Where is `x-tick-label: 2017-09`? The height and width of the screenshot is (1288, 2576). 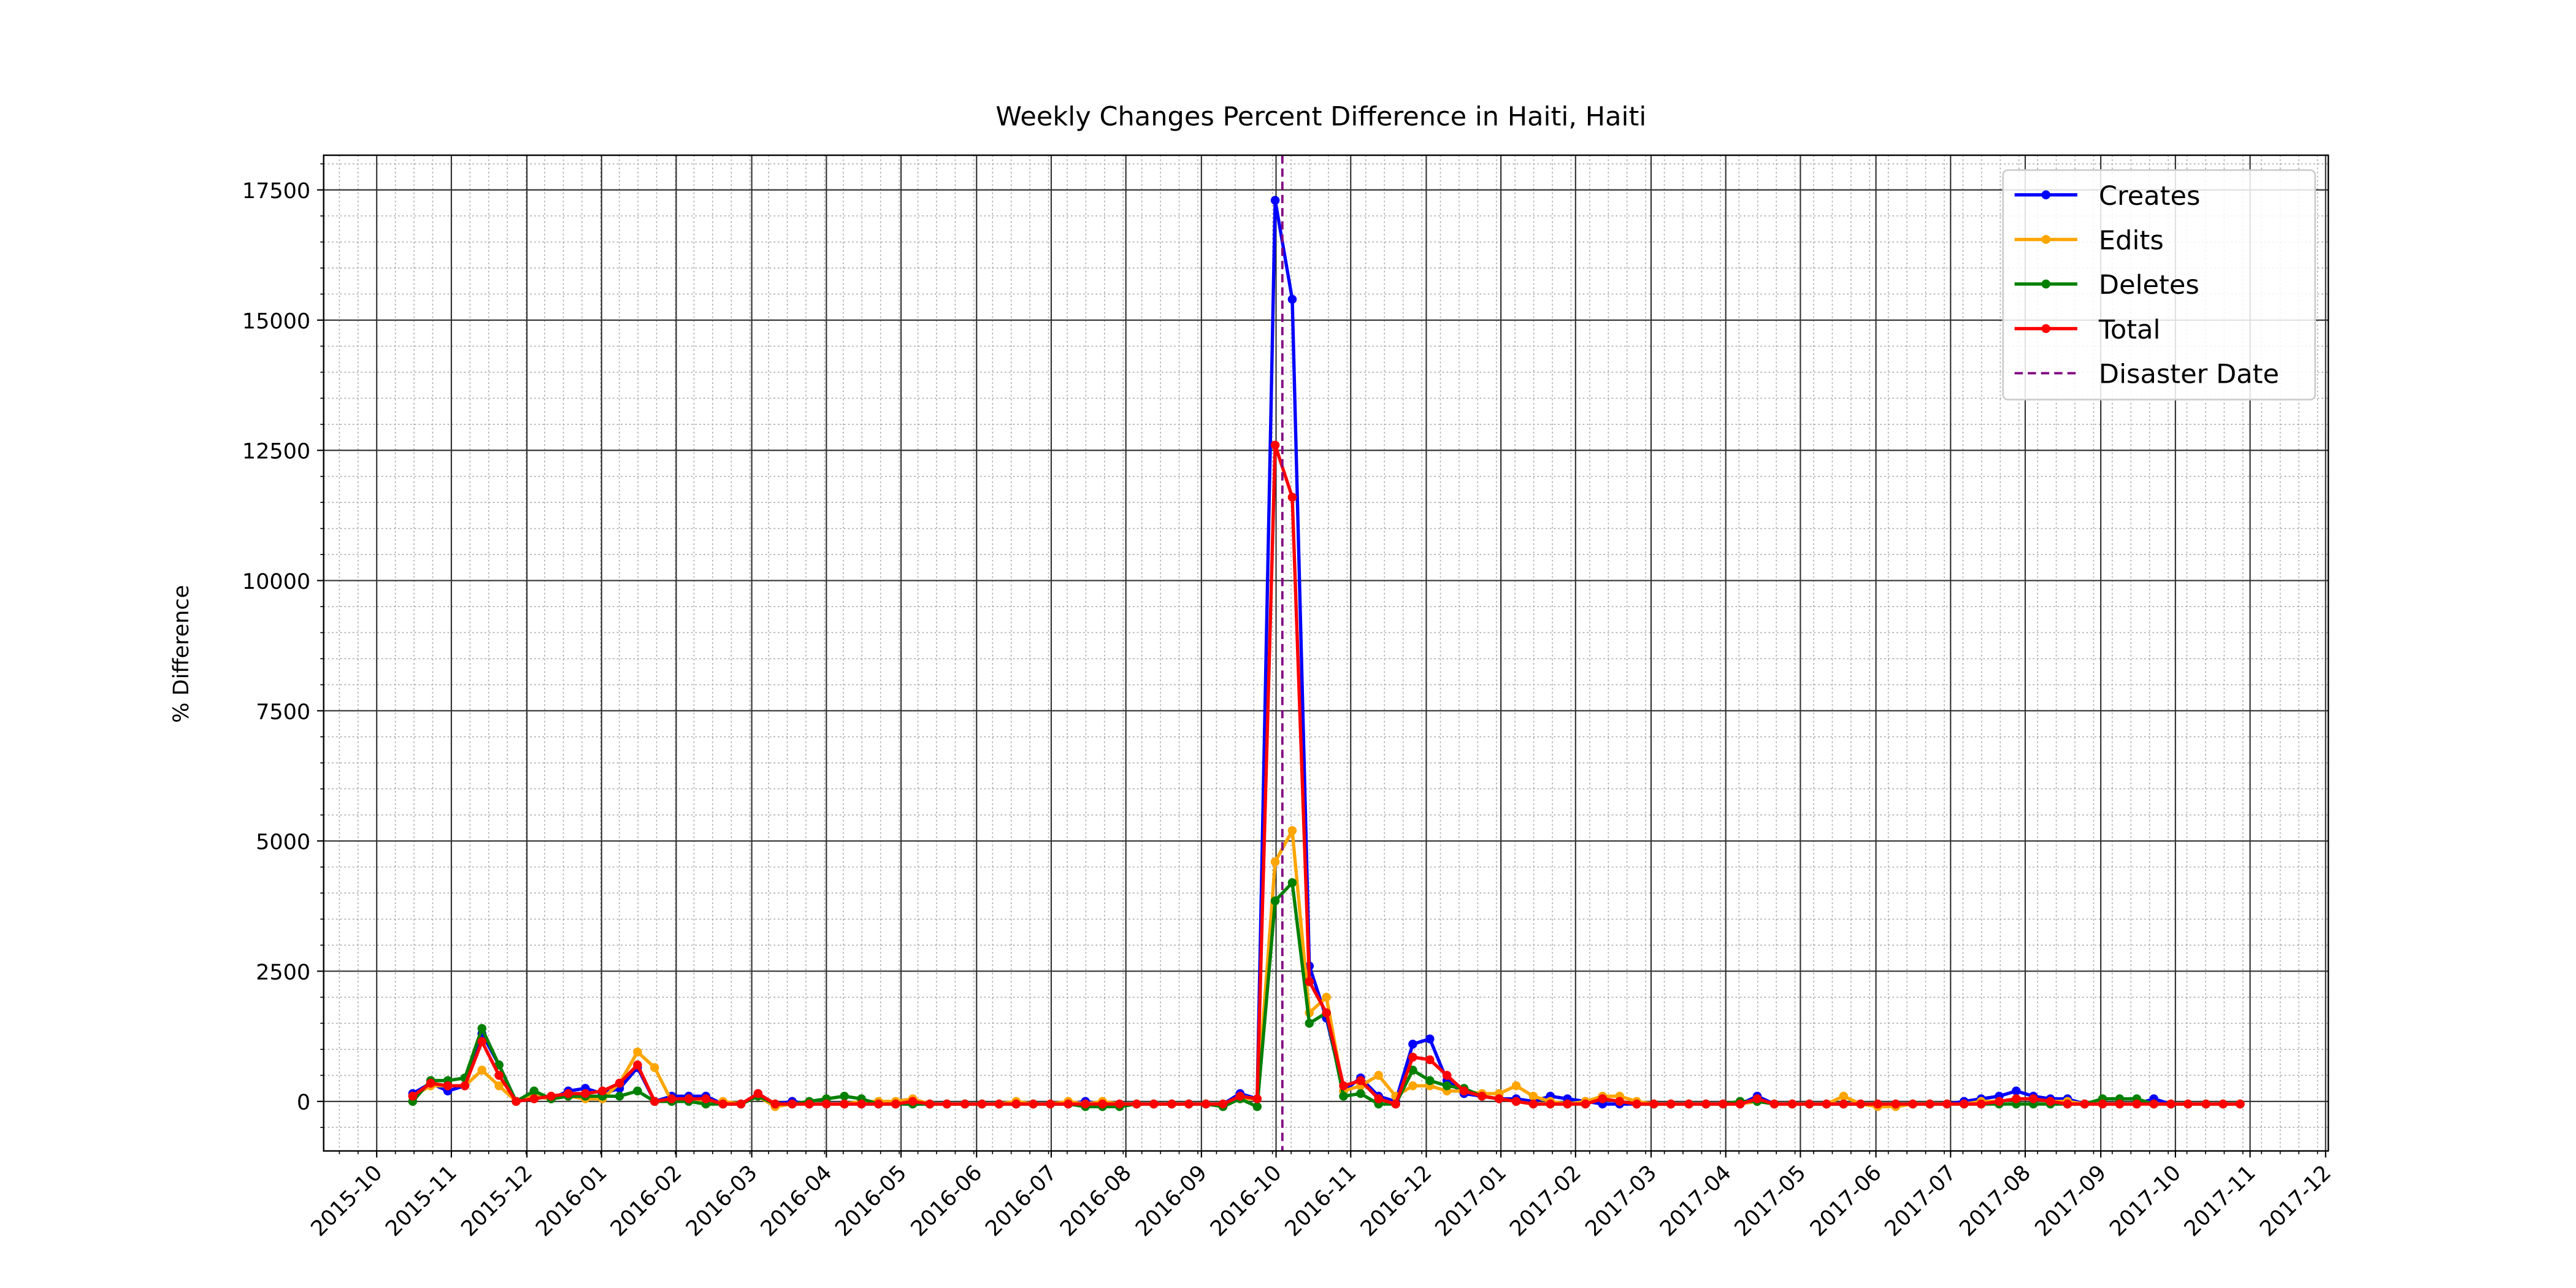 x-tick-label: 2017-09 is located at coordinates (2071, 1200).